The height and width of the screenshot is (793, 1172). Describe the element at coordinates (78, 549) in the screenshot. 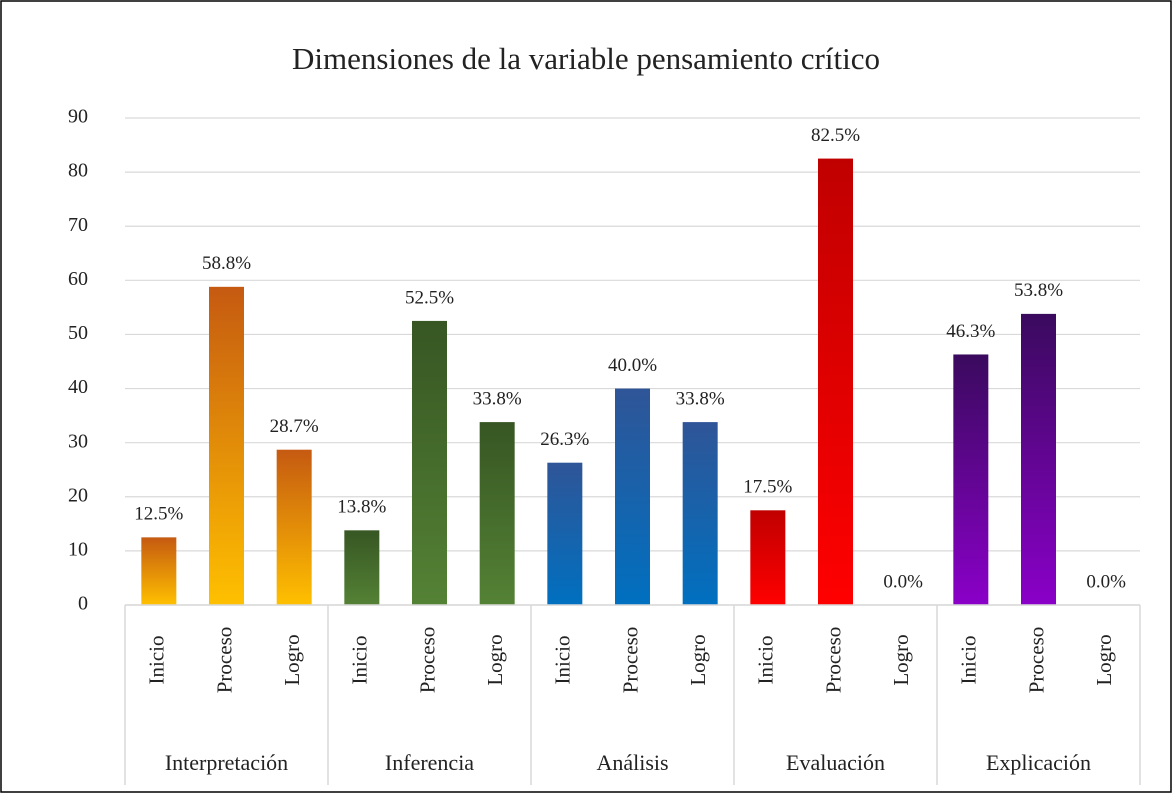

I see `y-tick-label: 10` at that location.